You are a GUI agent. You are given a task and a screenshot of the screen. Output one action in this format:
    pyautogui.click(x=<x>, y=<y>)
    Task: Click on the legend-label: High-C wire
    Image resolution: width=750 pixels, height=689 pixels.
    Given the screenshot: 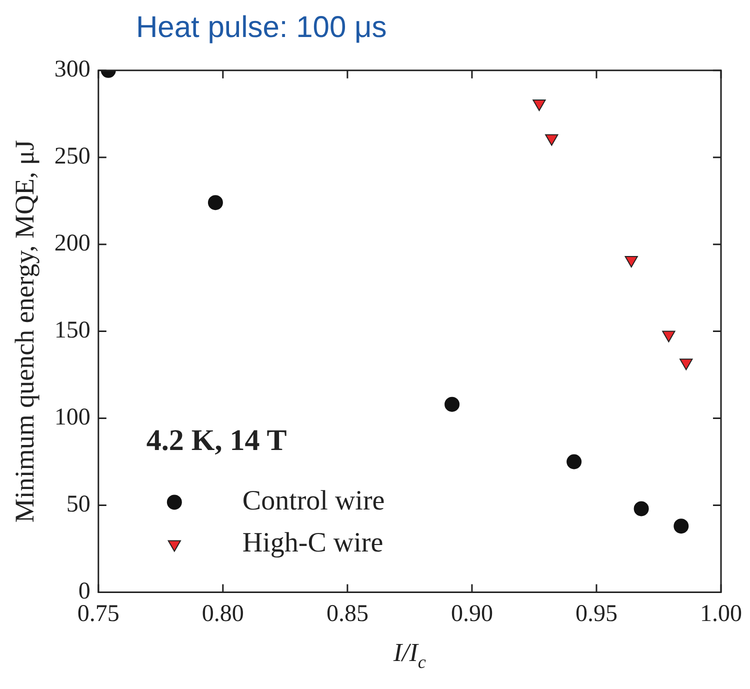 What is the action you would take?
    pyautogui.click(x=313, y=543)
    